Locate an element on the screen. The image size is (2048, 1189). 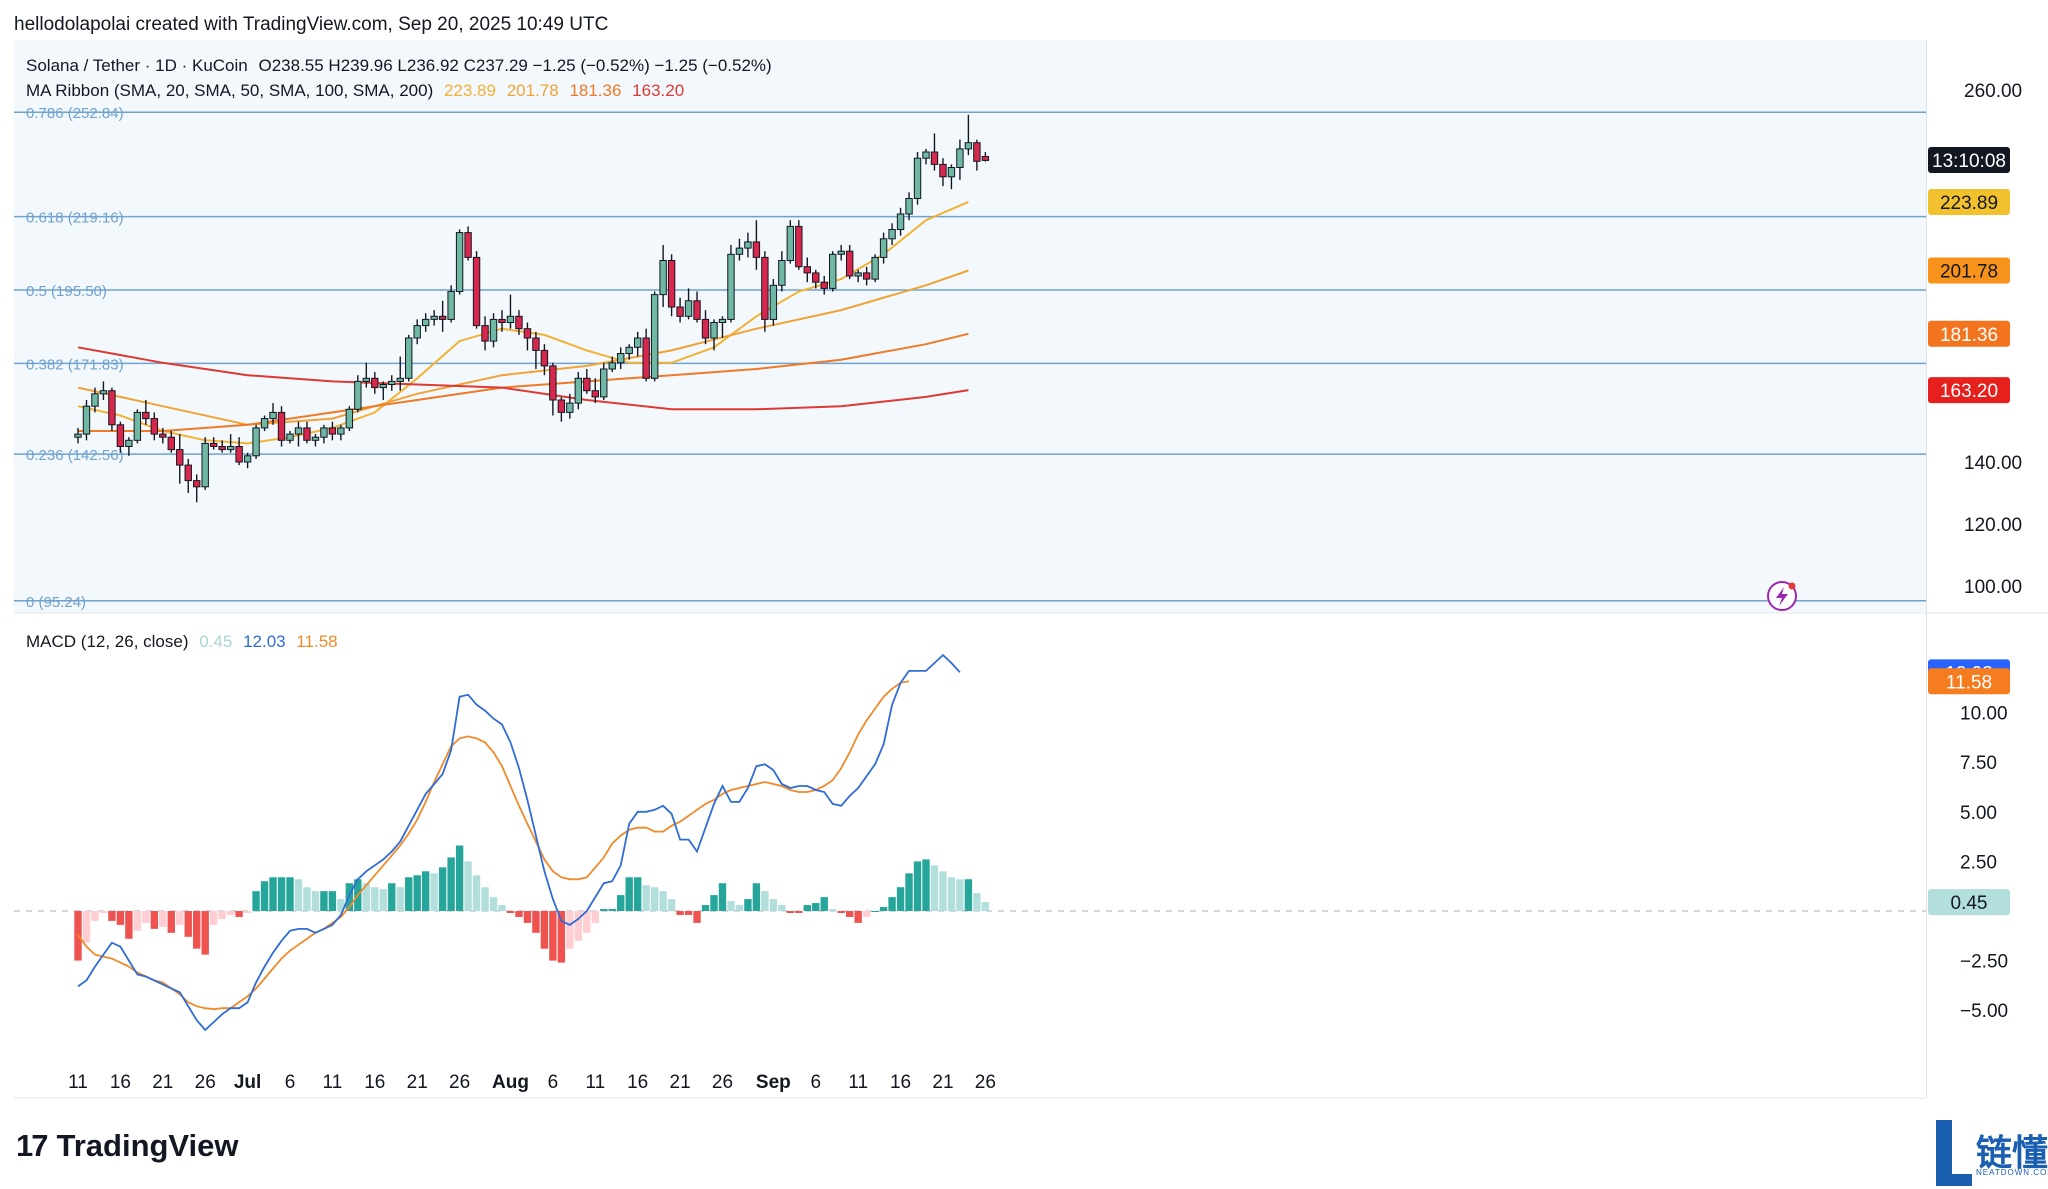
macd-title: MACD (12, 26, close) is located at coordinates (107, 641).